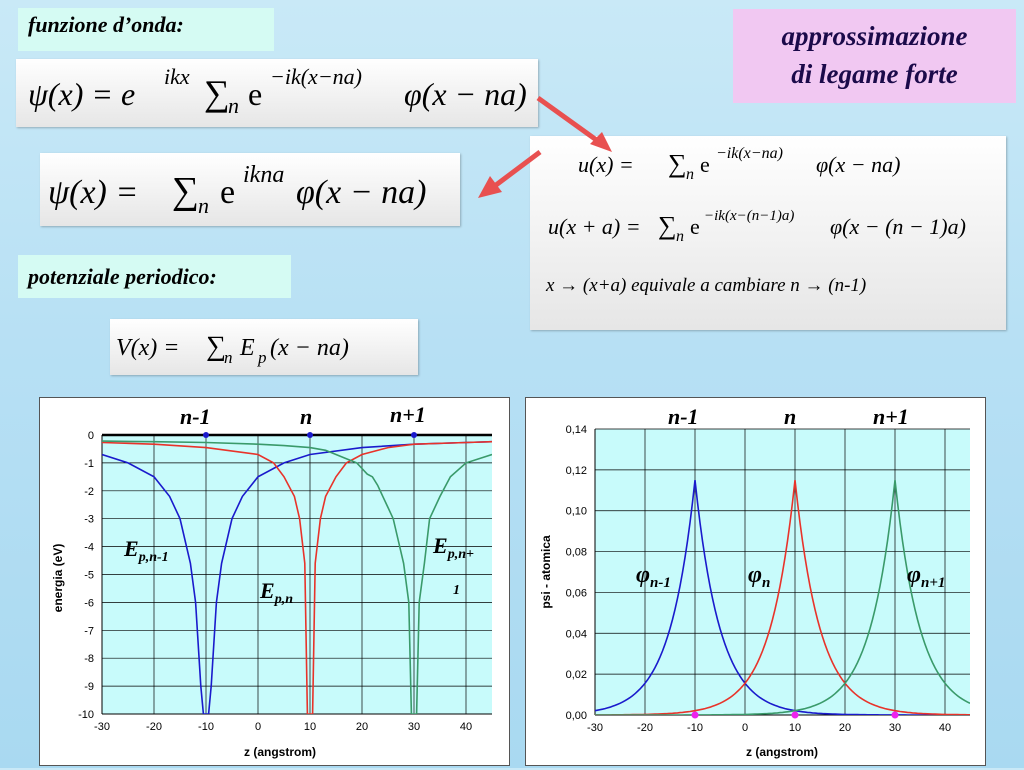 Image resolution: width=1024 pixels, height=770 pixels. Describe the element at coordinates (576, 716) in the screenshot. I see `y-tick-label: 0,00` at that location.